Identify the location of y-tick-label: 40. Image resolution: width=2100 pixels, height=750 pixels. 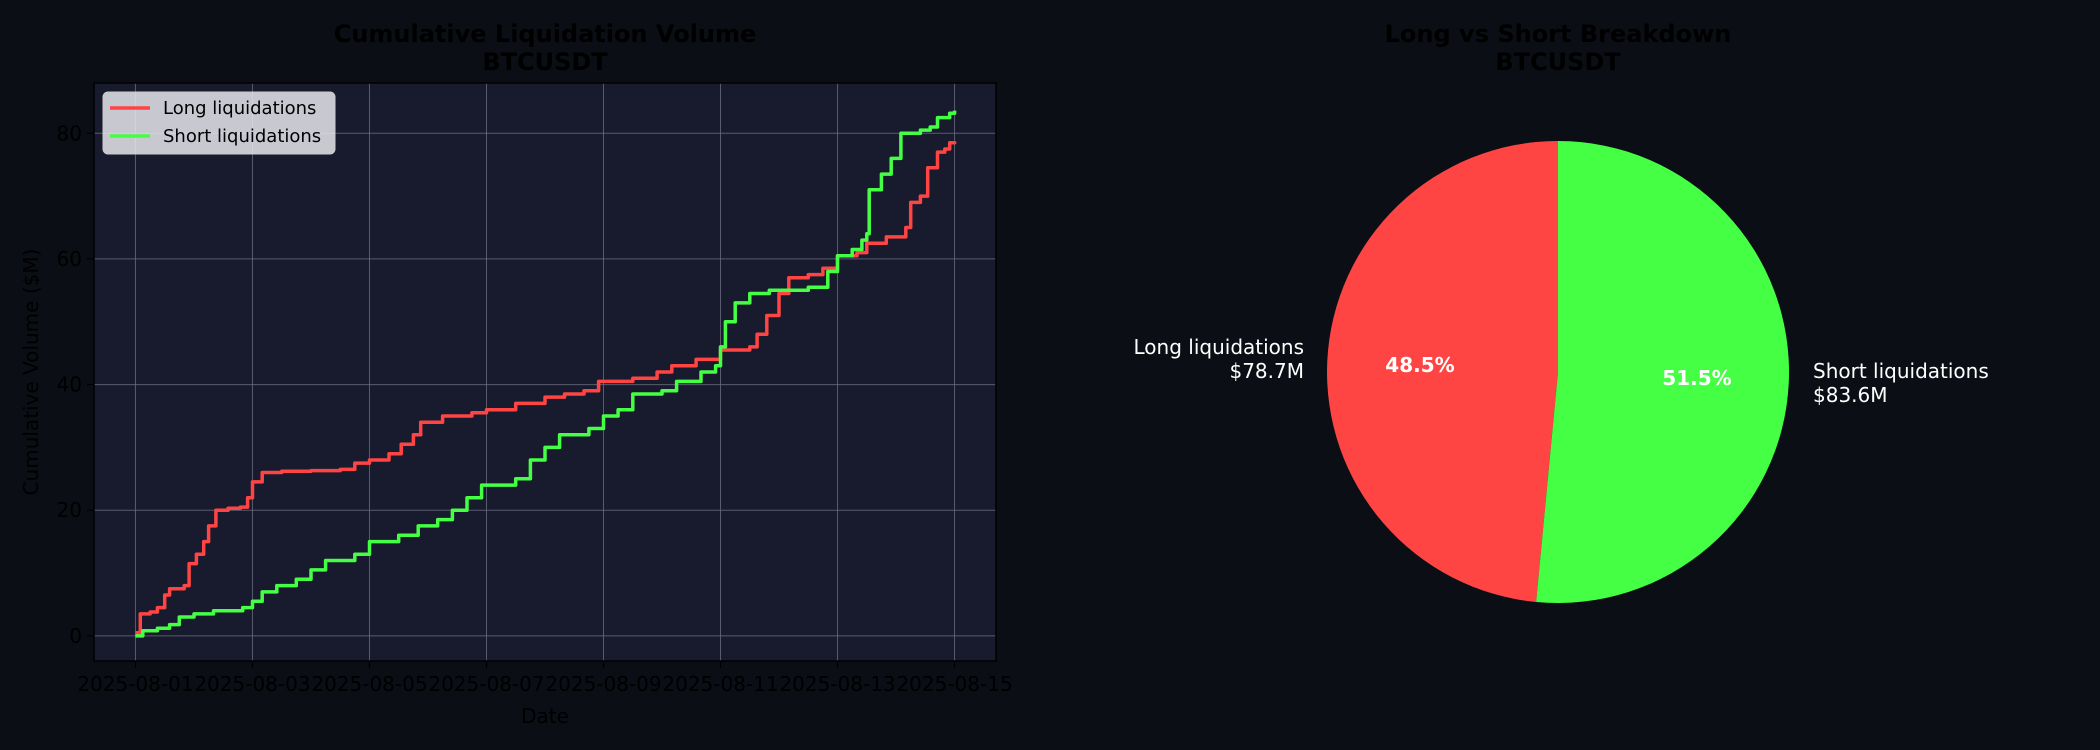
(69, 385).